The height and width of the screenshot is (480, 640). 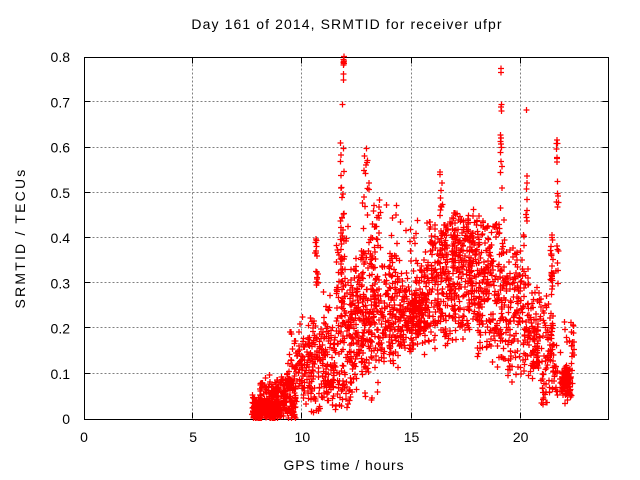 What do you see at coordinates (20, 238) in the screenshot?
I see `svg-text: SRMTID / TECUs` at bounding box center [20, 238].